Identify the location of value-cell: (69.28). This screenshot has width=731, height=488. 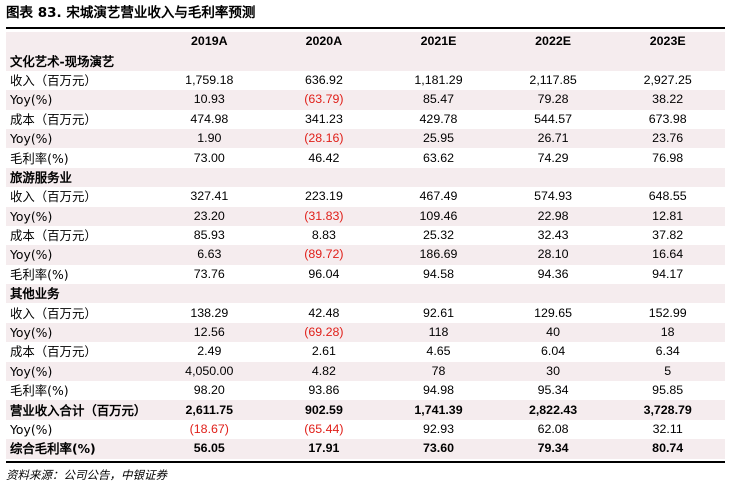
(324, 332).